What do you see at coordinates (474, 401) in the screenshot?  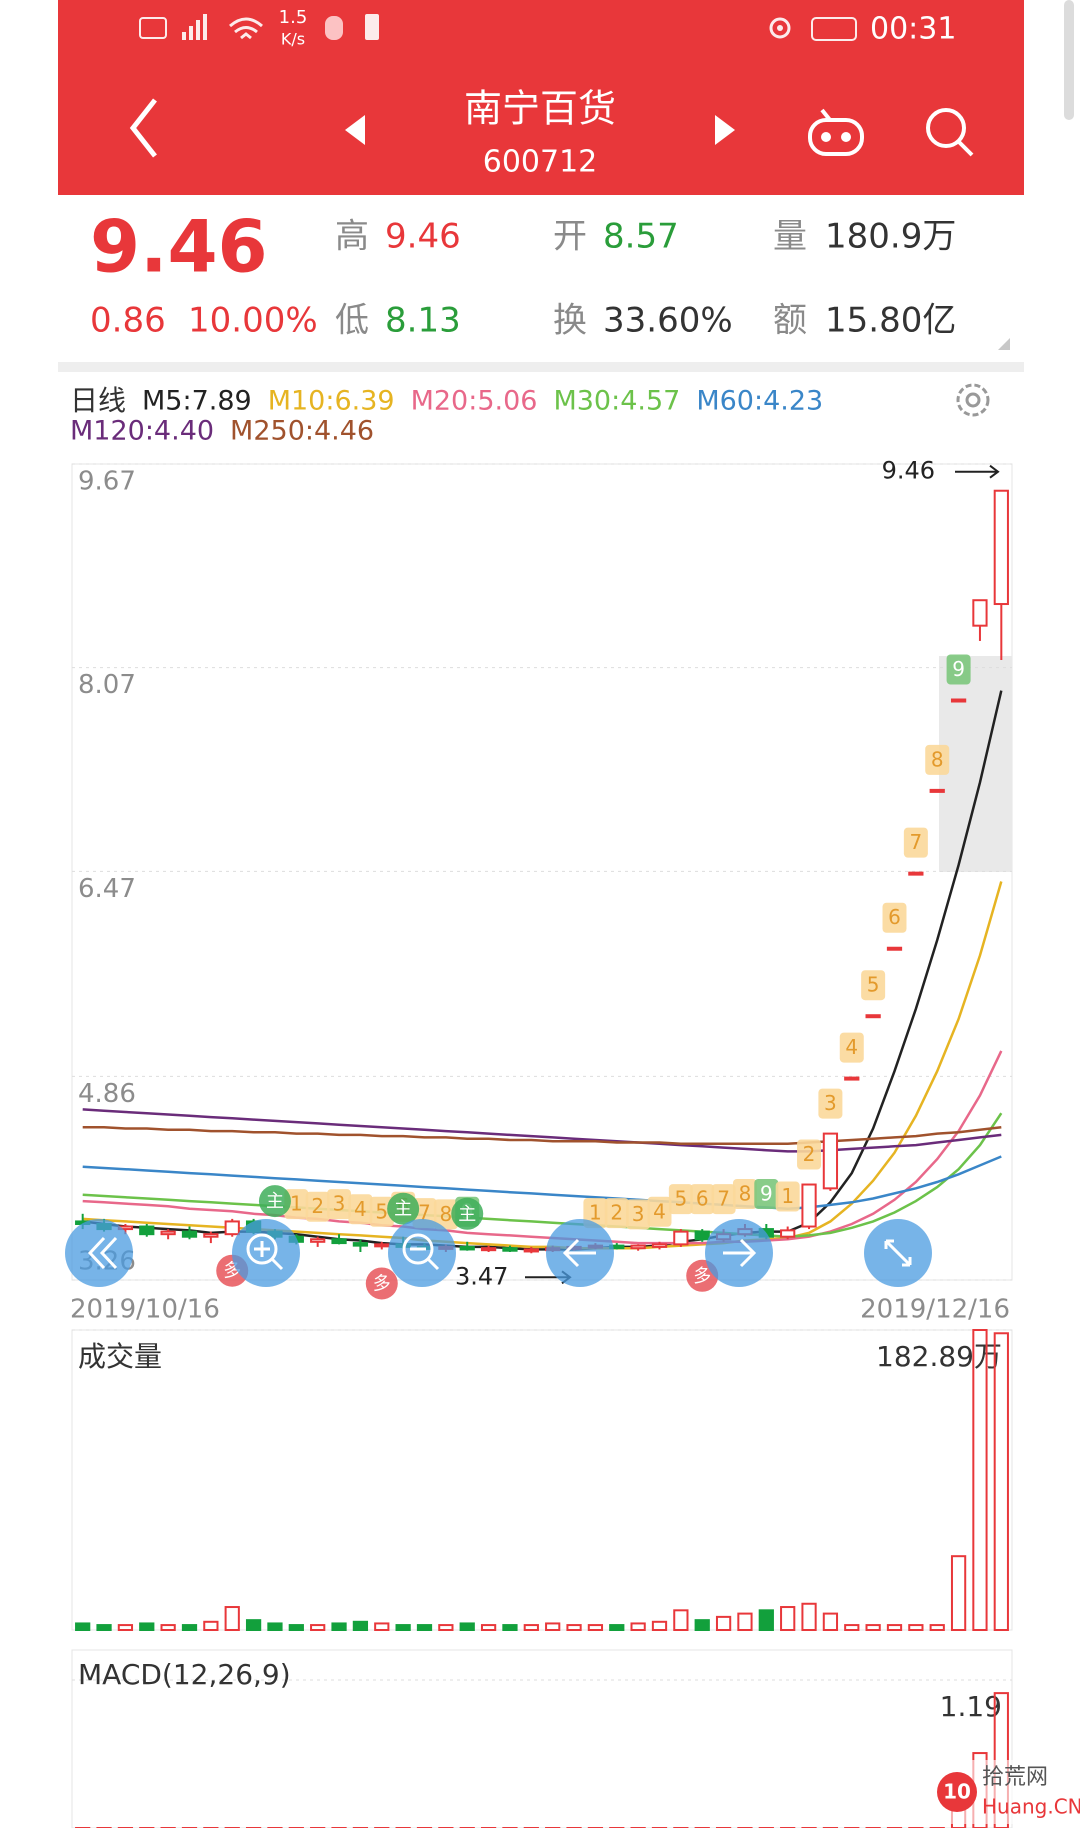 I see `legend-entry: M20:5.06` at bounding box center [474, 401].